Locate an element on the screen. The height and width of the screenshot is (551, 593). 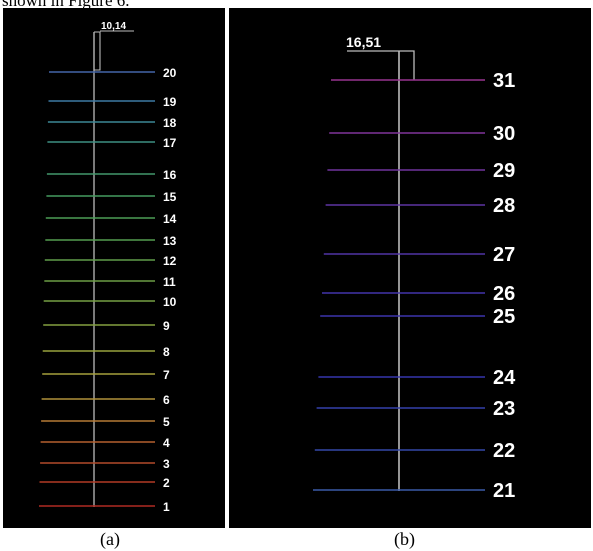
level-label: 4 is located at coordinates (166, 443).